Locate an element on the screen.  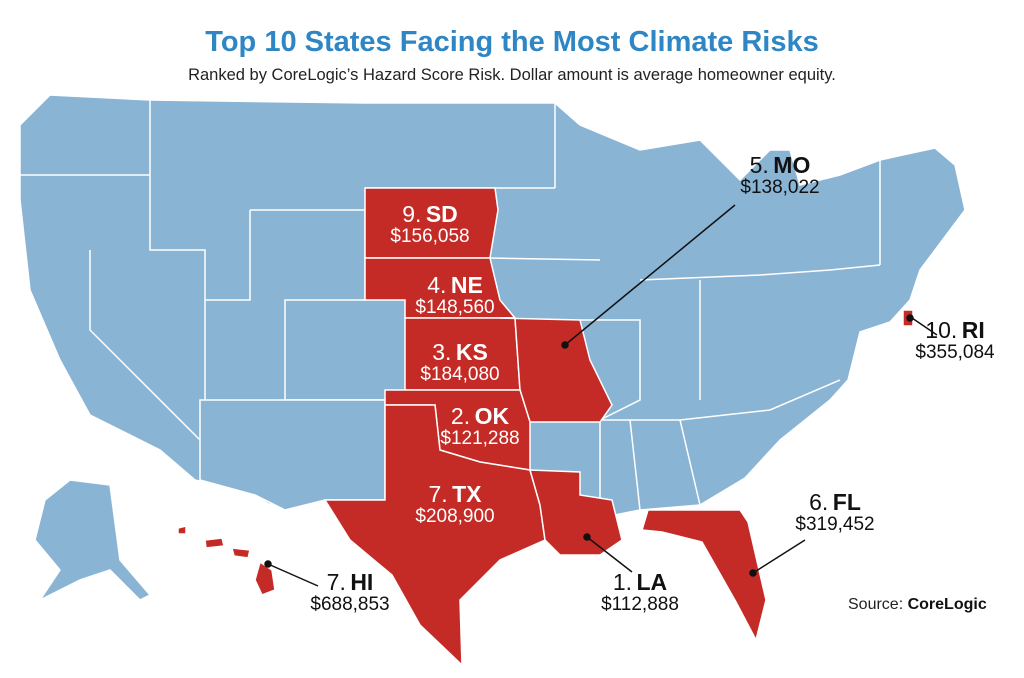
label-sd: 9. SD $156,058 is located at coordinates (430, 224).